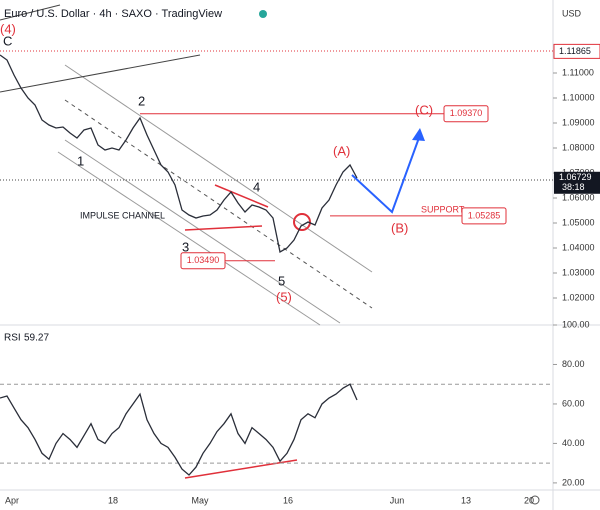 The image size is (600, 510). What do you see at coordinates (578, 222) in the screenshot?
I see `y-tick-label: 1.05000` at bounding box center [578, 222].